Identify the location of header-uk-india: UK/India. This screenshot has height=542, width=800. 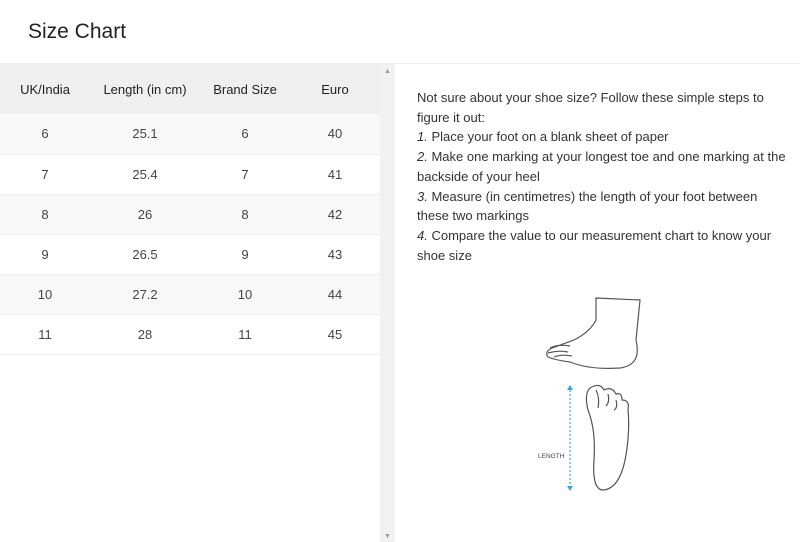
(45, 89).